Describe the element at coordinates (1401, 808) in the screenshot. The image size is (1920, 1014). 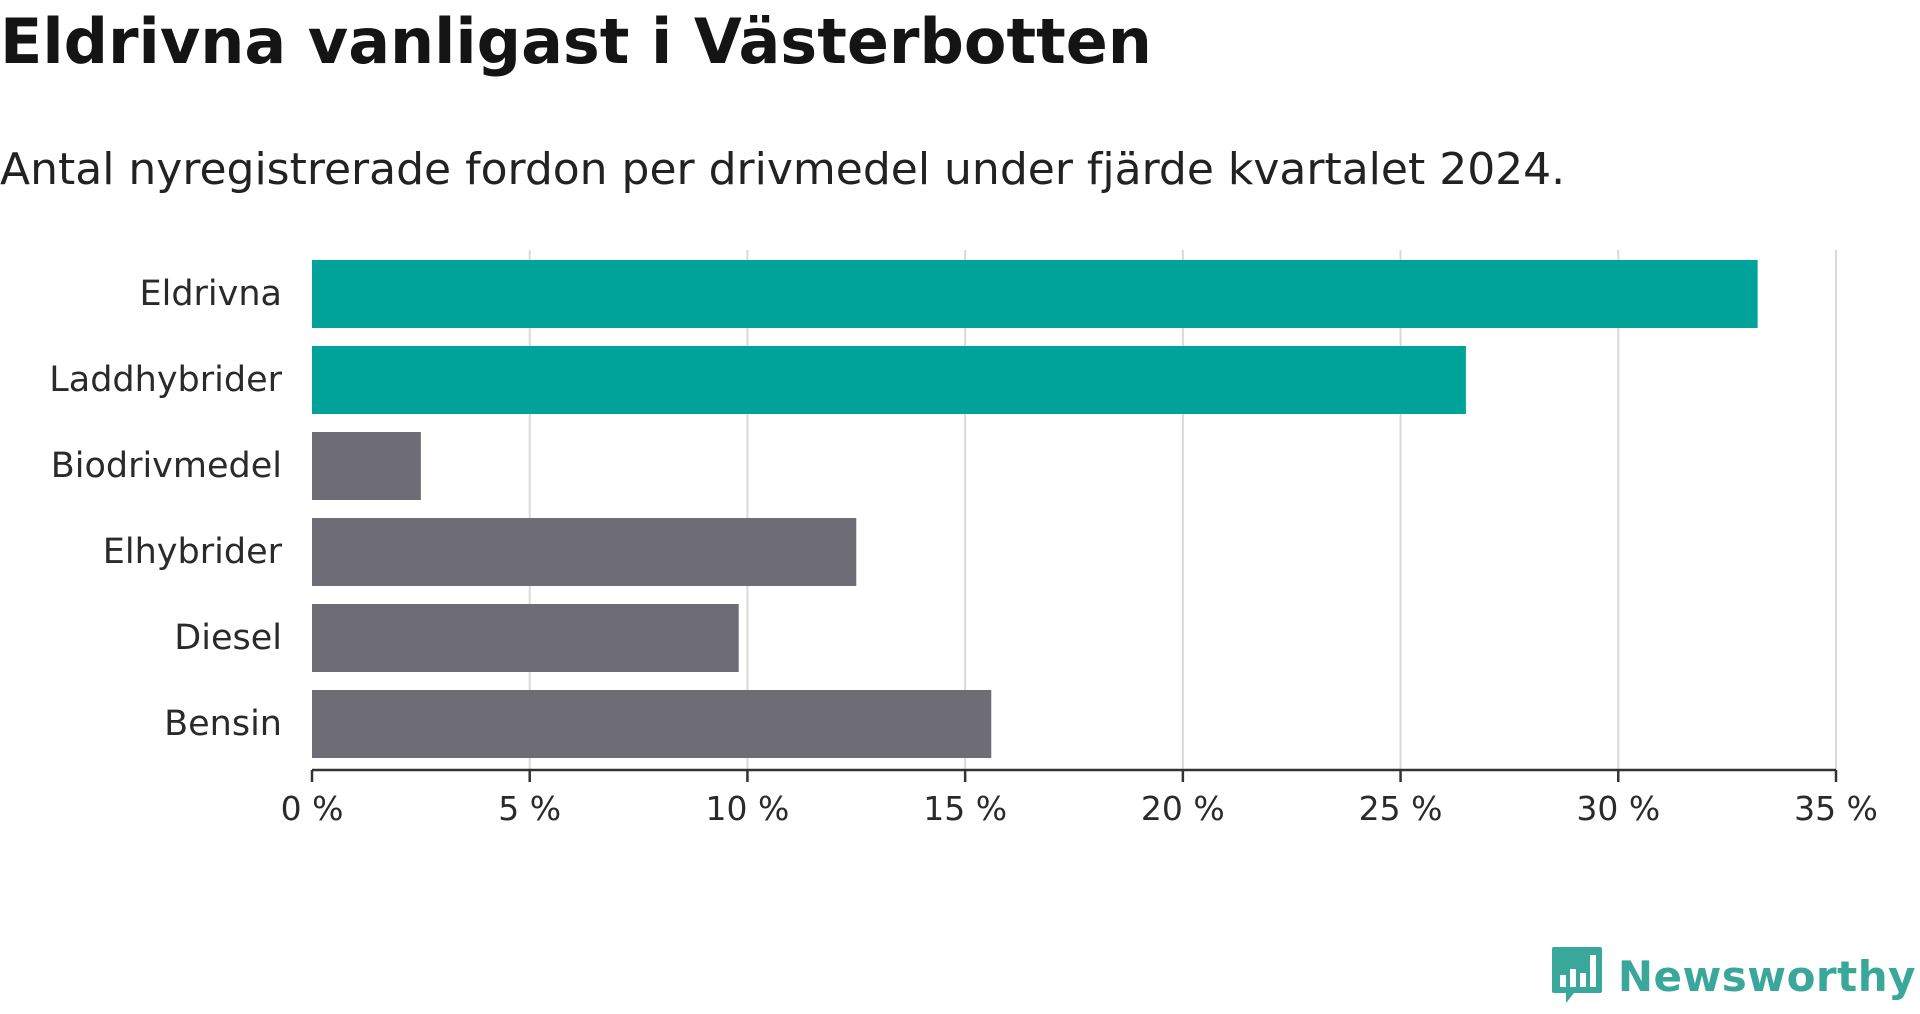
I see `x-tick-label: 25 %` at that location.